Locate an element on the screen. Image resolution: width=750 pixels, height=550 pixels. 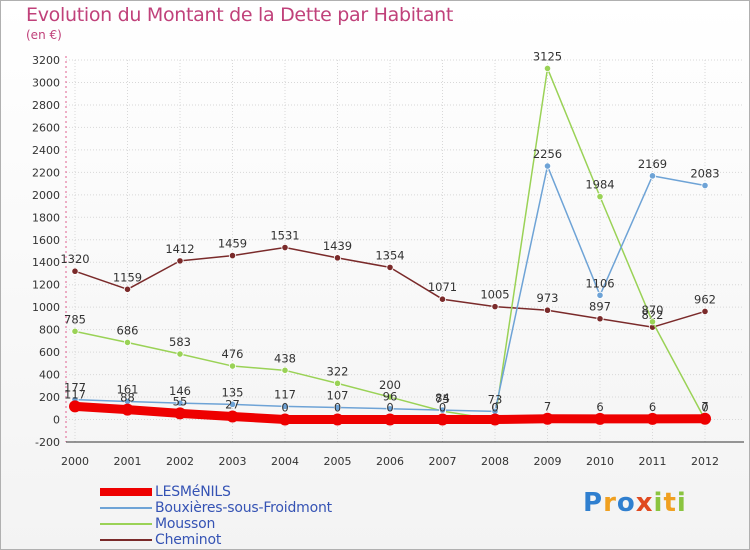
x-tick-label: 2010 is located at coordinates (600, 461).